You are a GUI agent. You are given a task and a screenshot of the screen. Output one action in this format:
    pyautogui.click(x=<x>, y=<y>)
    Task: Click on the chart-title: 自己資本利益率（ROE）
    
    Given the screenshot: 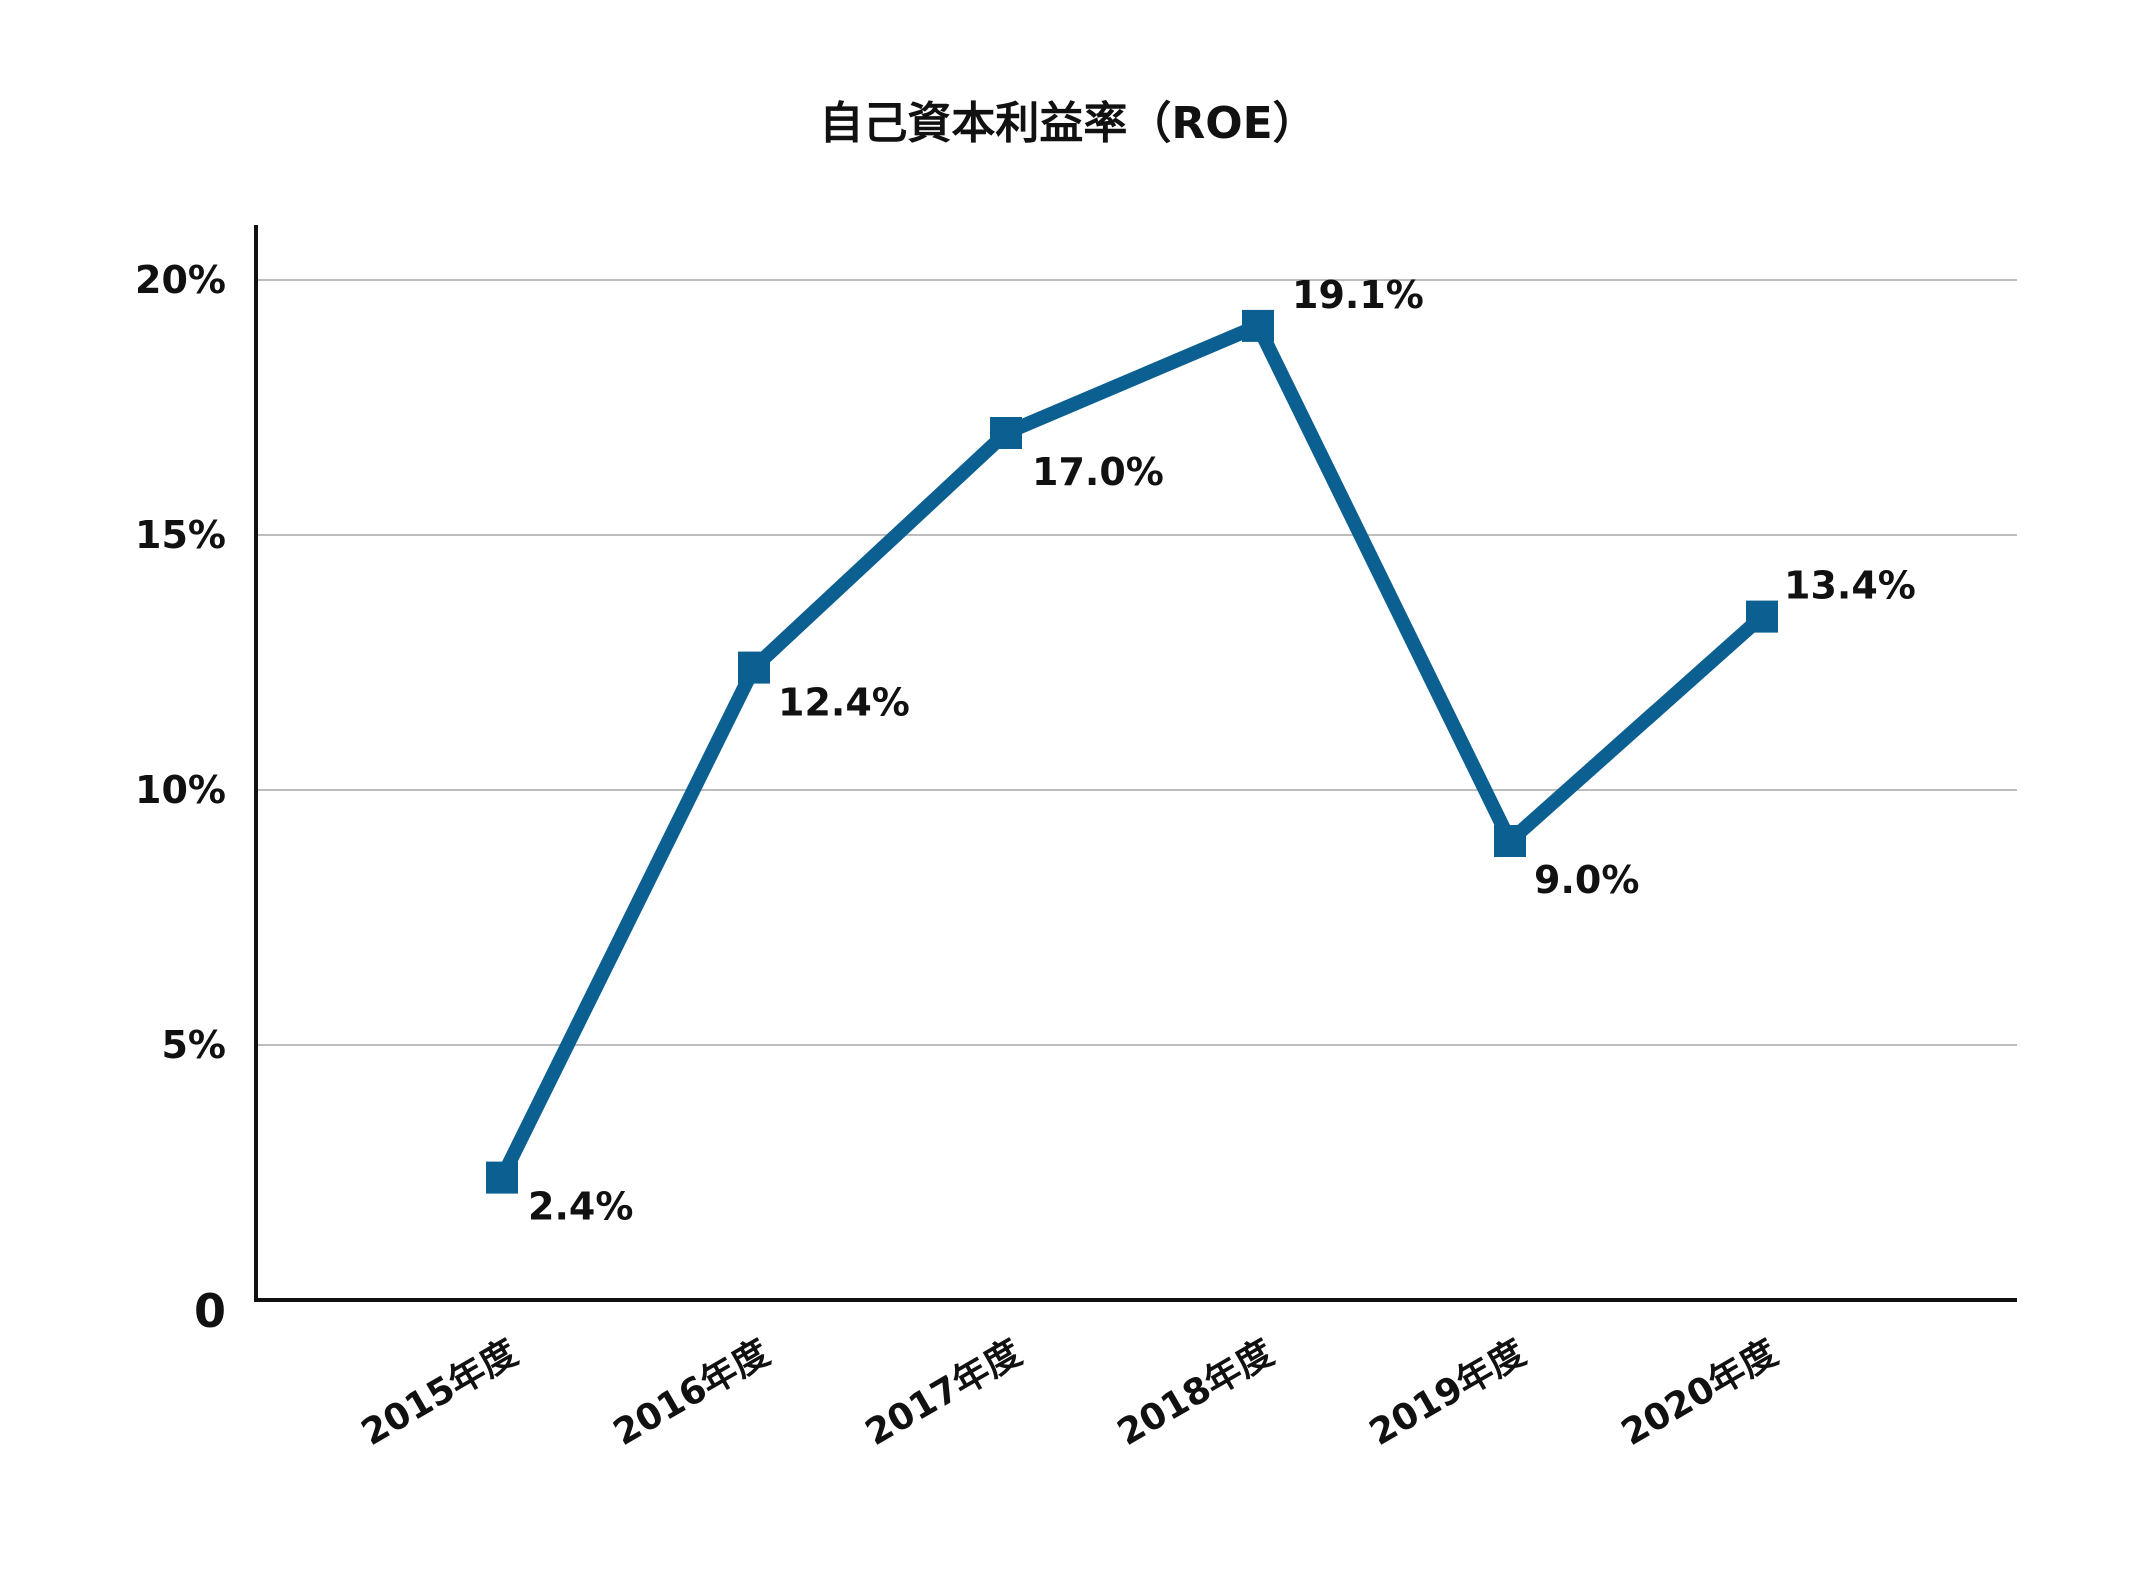 What is the action you would take?
    pyautogui.click(x=1067, y=123)
    